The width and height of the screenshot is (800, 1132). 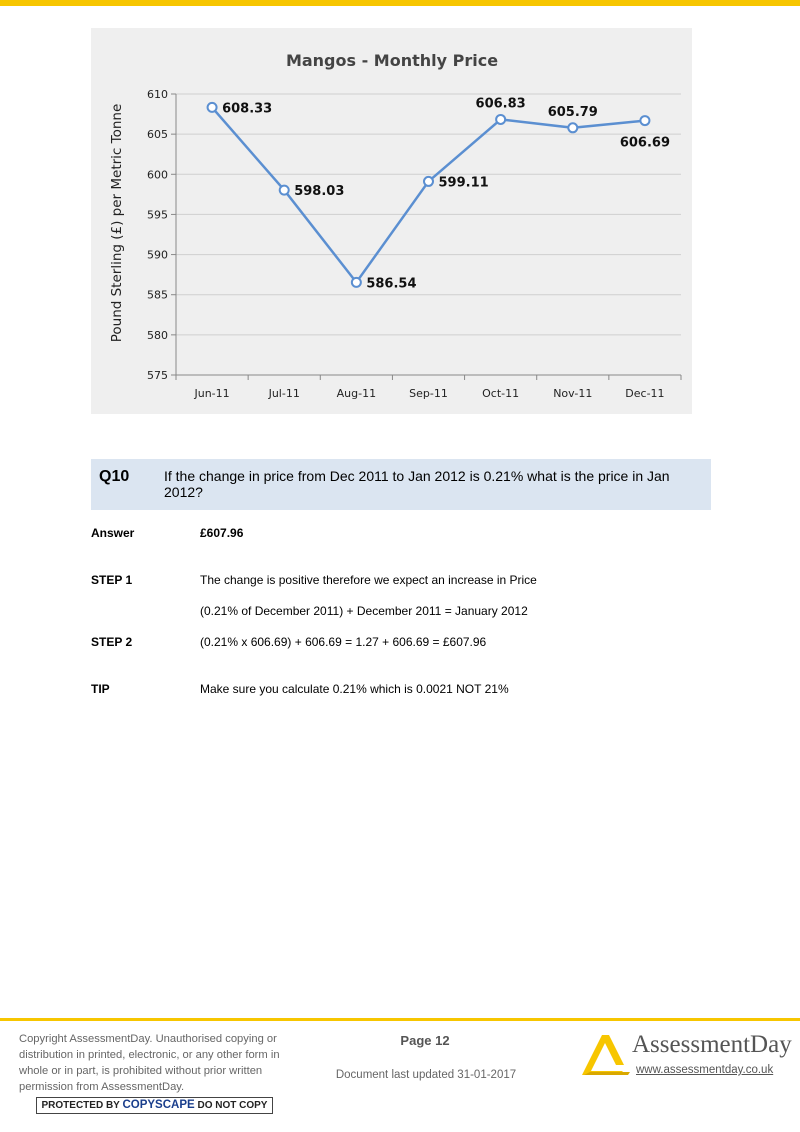 What do you see at coordinates (392, 60) in the screenshot?
I see `chart-title: Mangos - Monthly Price` at bounding box center [392, 60].